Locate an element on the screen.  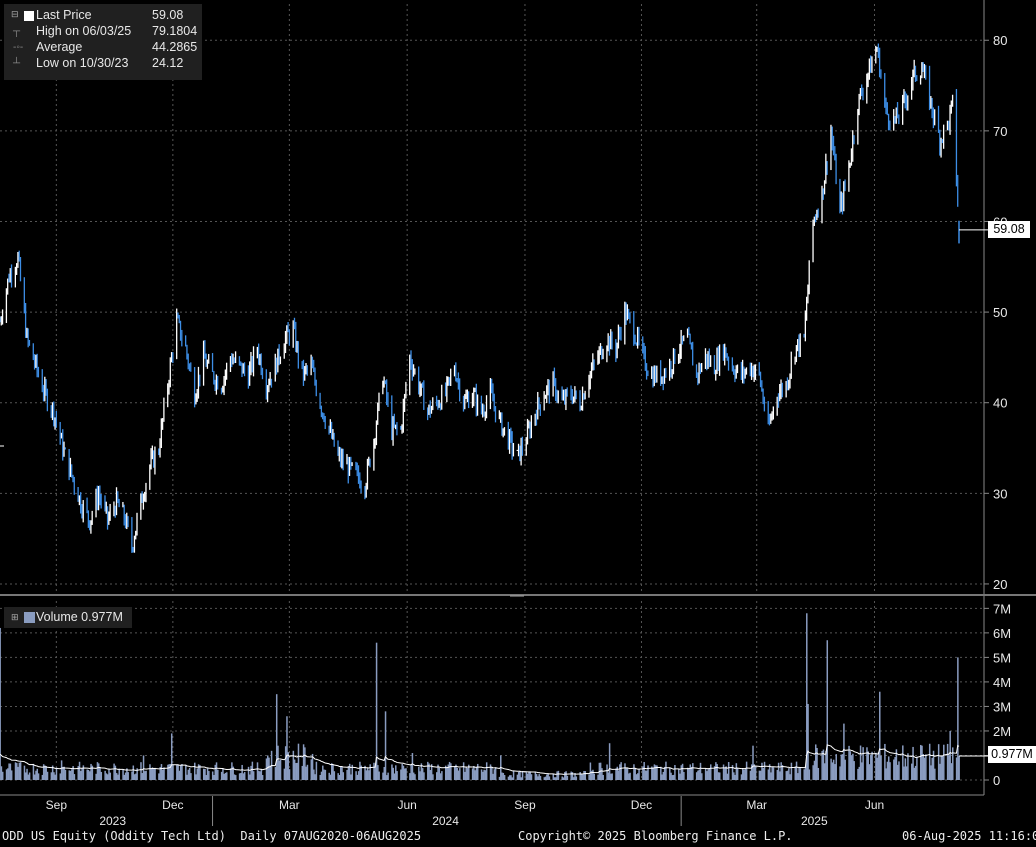
month-tick-label: Dec is located at coordinates (641, 805).